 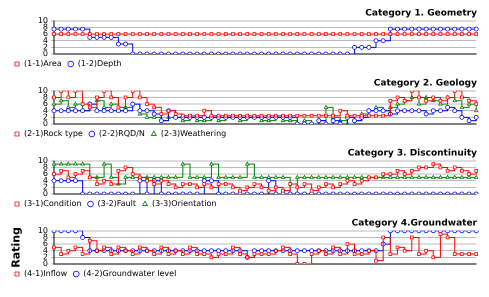 What do you see at coordinates (53, 203) in the screenshot?
I see `legend-label: (3-1)Condition` at bounding box center [53, 203].